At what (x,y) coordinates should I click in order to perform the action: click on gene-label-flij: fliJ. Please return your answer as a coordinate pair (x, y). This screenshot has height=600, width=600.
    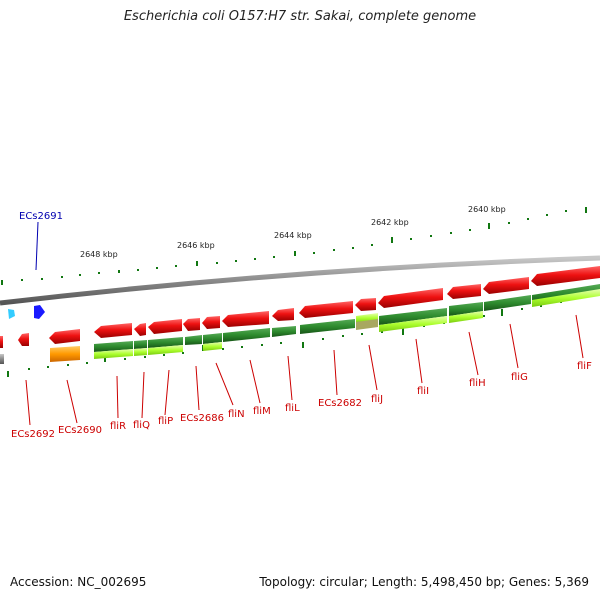
    Looking at the image, I should click on (377, 399).